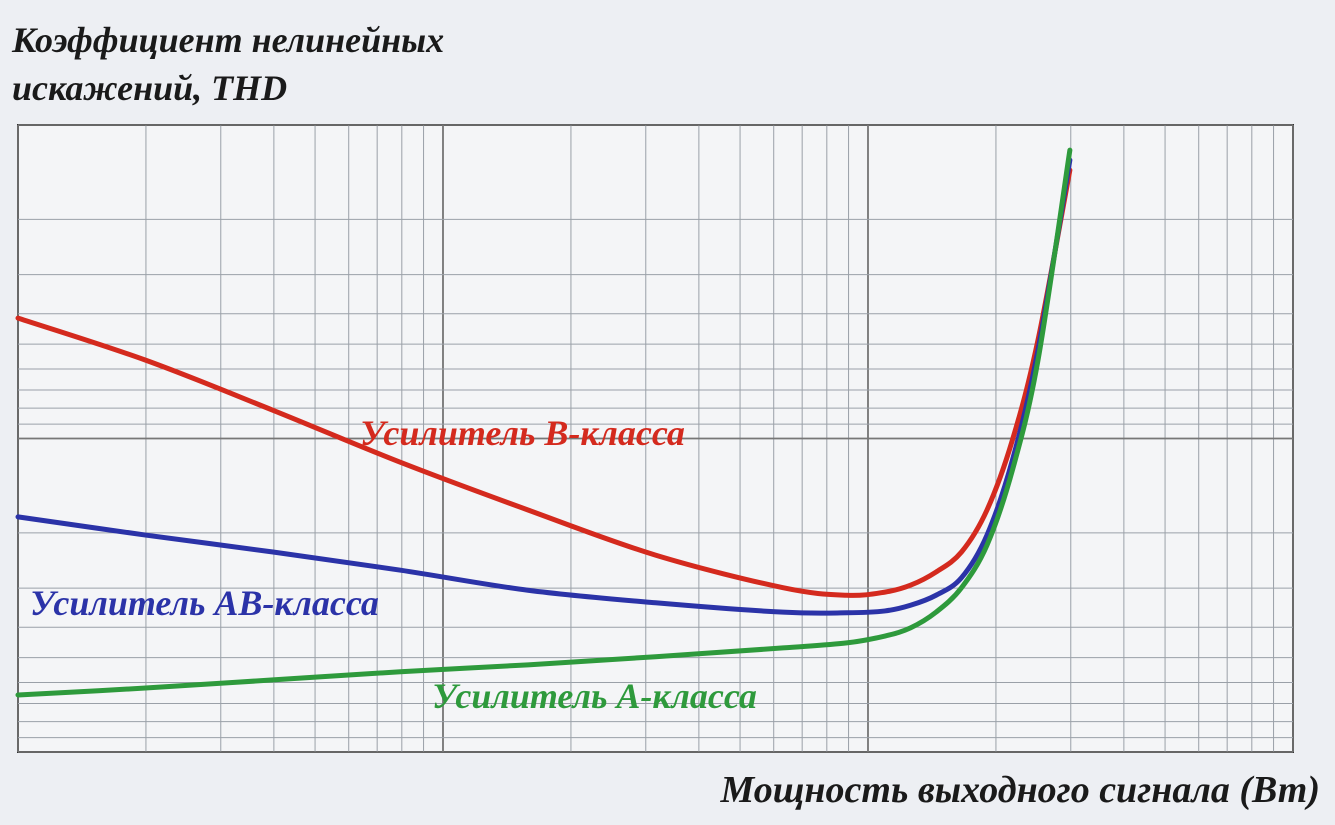 Image resolution: width=1335 pixels, height=825 pixels. What do you see at coordinates (227, 40) in the screenshot?
I see `y-axis-label: Коэффициент нелинейных` at bounding box center [227, 40].